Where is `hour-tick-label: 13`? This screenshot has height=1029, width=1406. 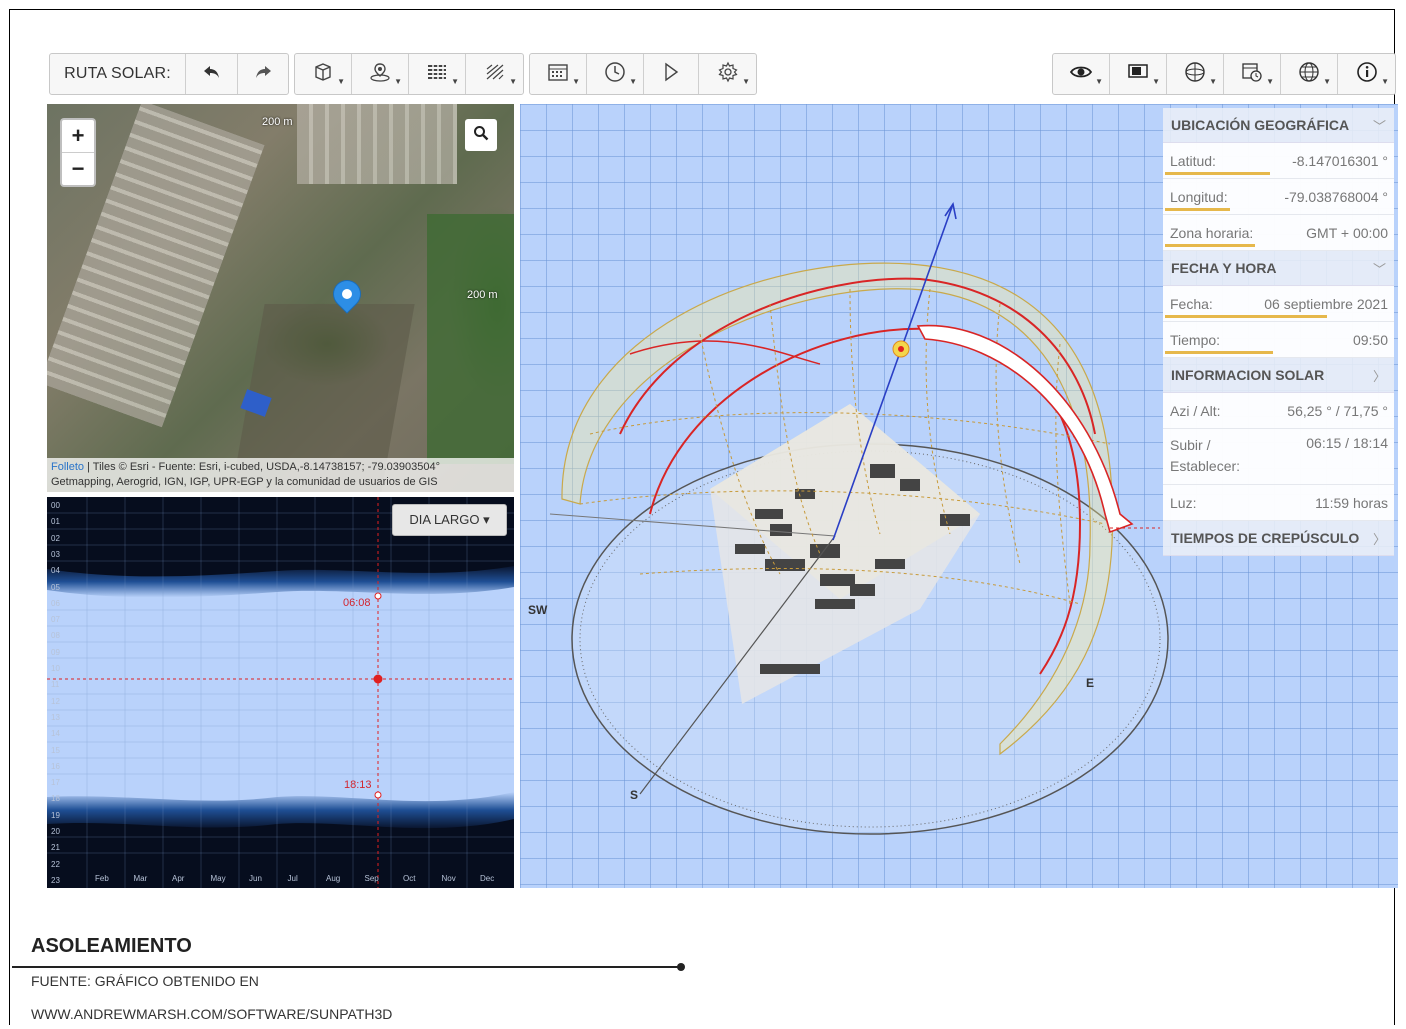
hour-tick-label: 13 is located at coordinates (55, 717).